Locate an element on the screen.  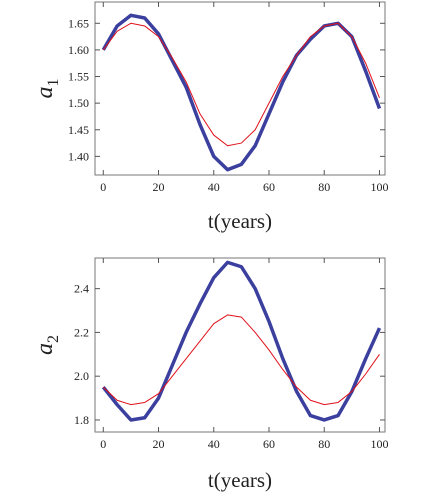
y-tick-label: 1.65 is located at coordinates (78, 23).